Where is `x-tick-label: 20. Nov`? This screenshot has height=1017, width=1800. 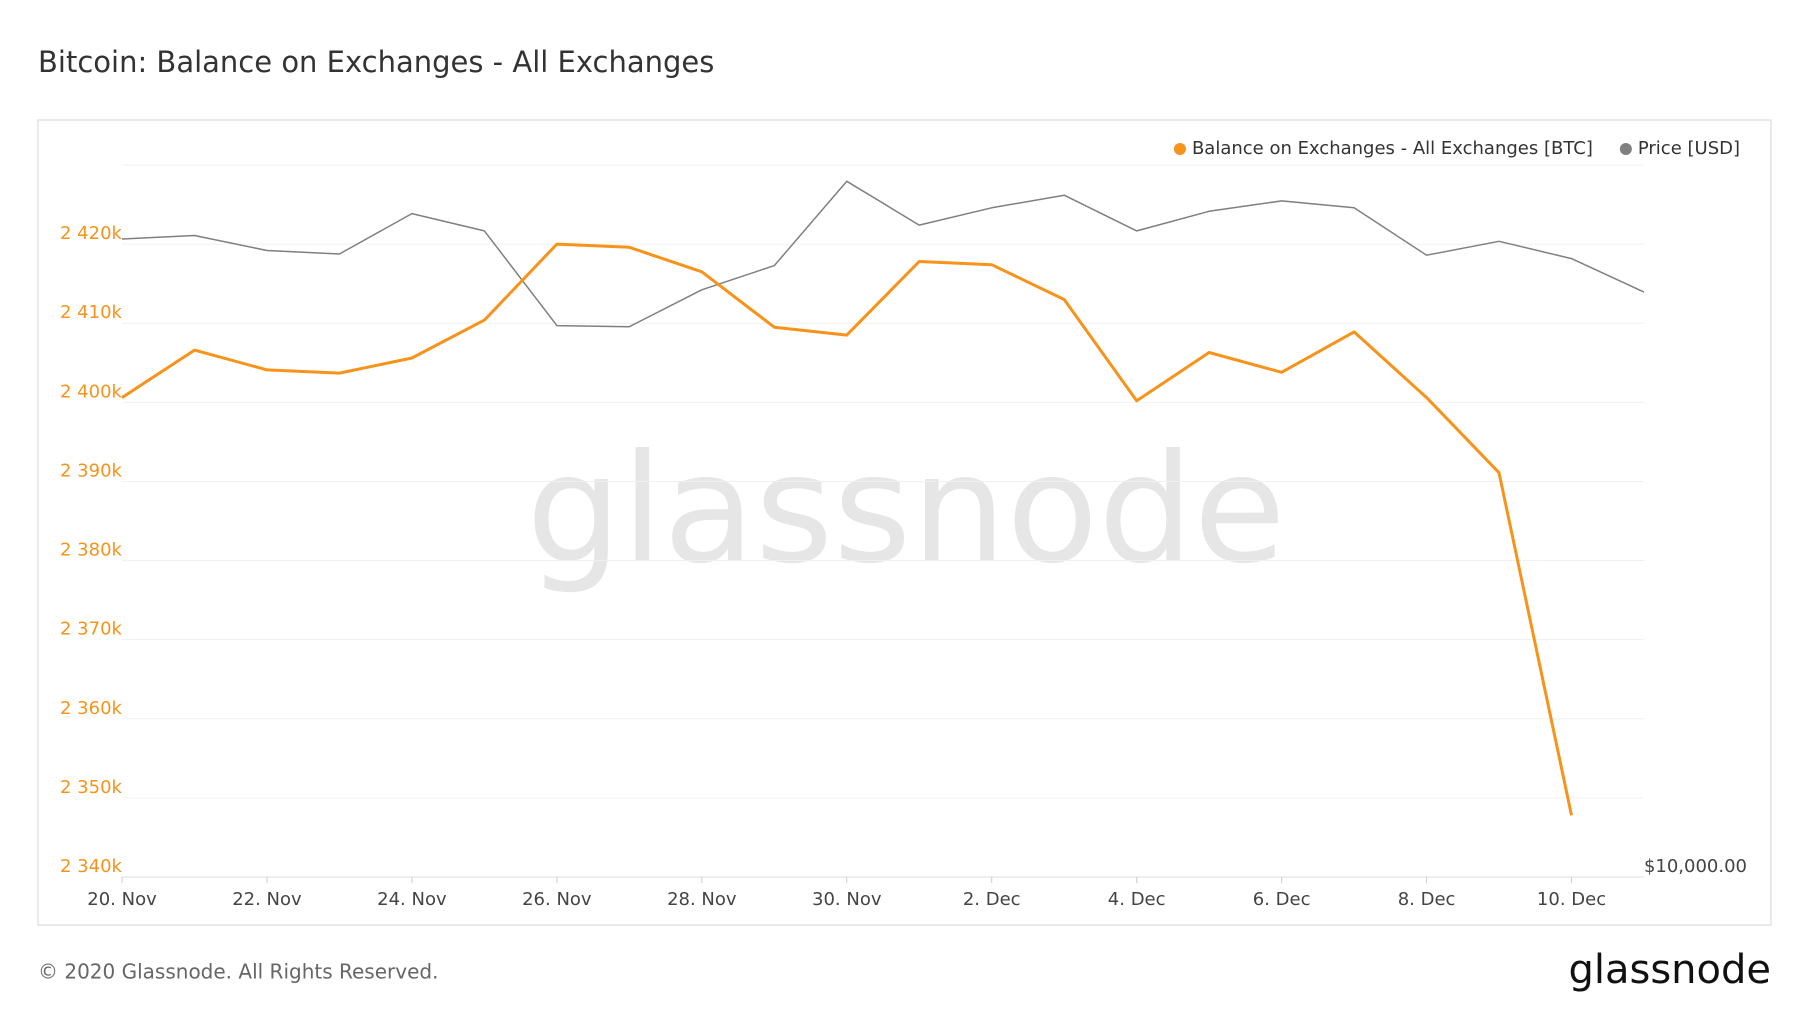 x-tick-label: 20. Nov is located at coordinates (122, 899).